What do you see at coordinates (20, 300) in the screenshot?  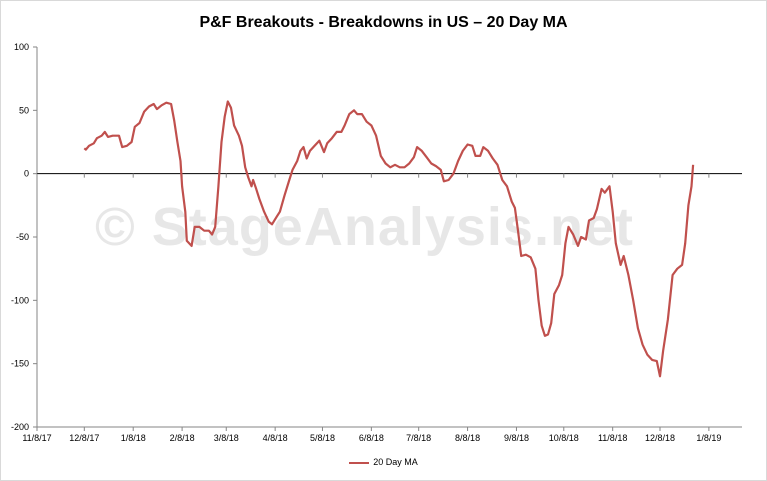 I see `y-tick-label: -100` at bounding box center [20, 300].